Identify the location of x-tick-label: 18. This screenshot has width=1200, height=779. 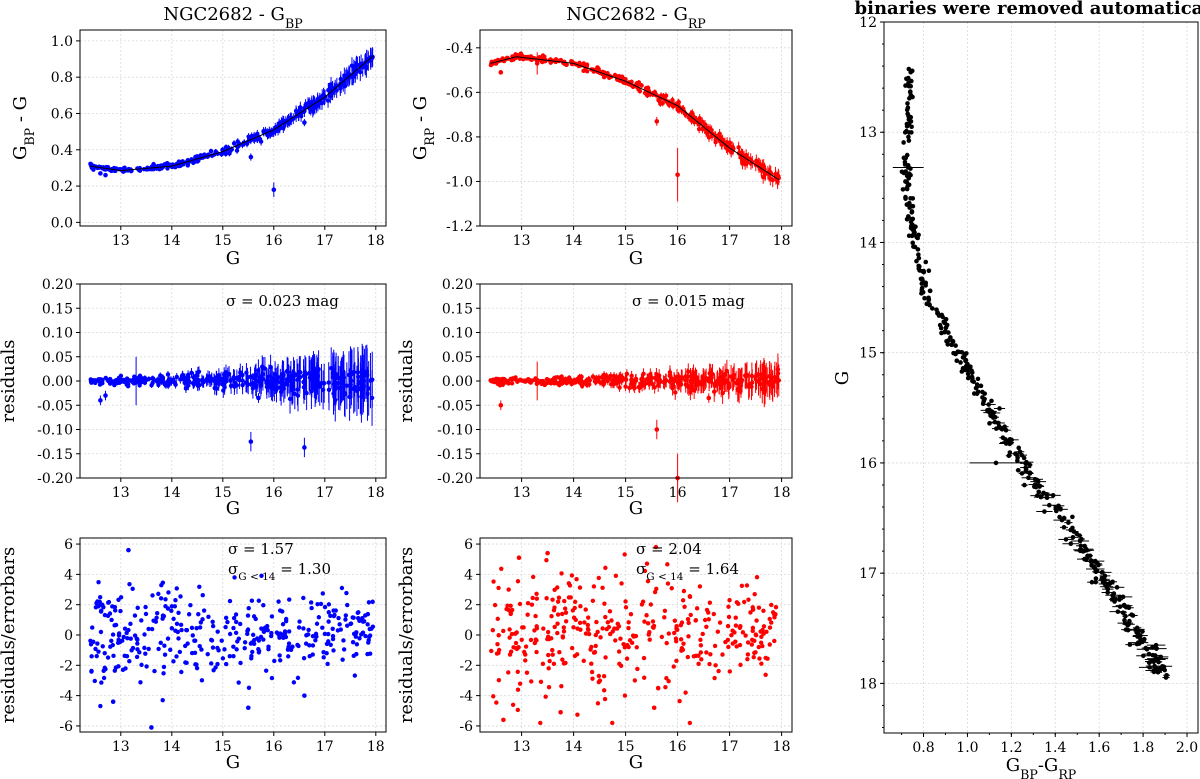
(376, 493).